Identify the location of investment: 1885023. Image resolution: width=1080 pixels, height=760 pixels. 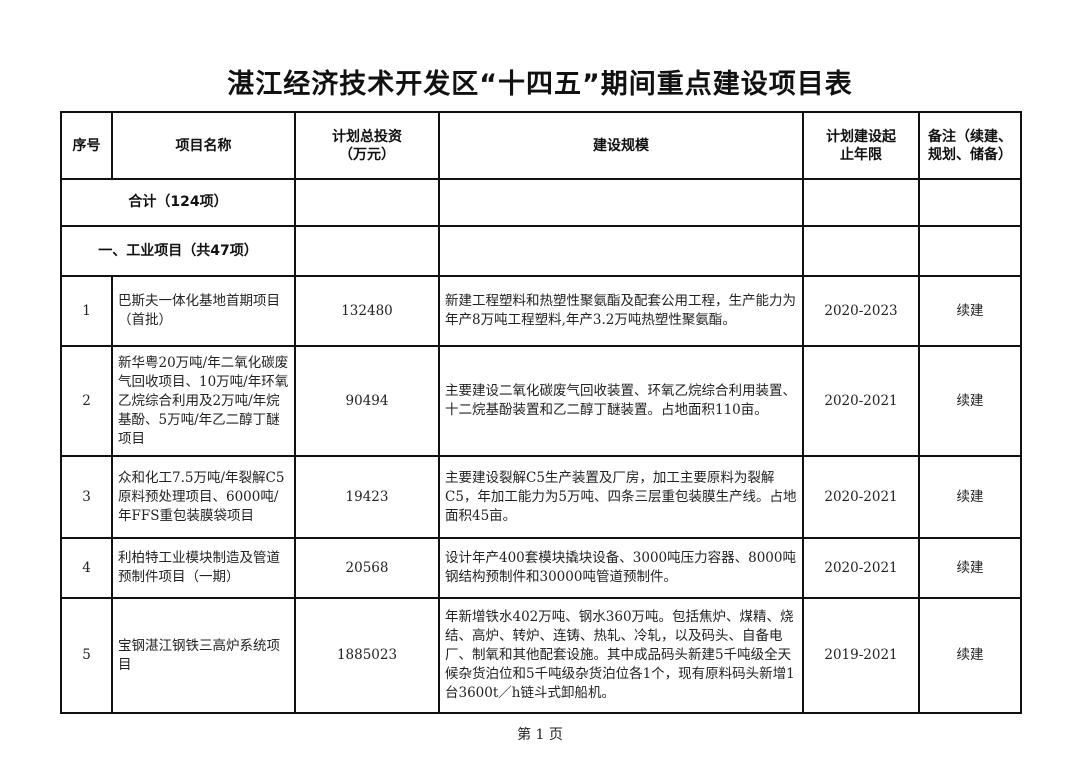
(367, 655).